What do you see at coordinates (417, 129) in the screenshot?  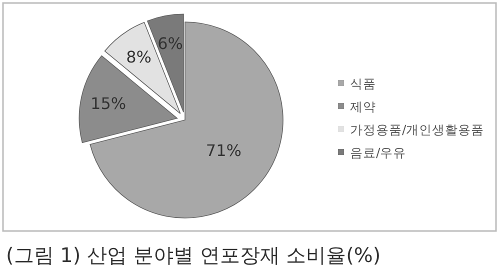 I see `legend-label: 가정용품/개인생활용품` at bounding box center [417, 129].